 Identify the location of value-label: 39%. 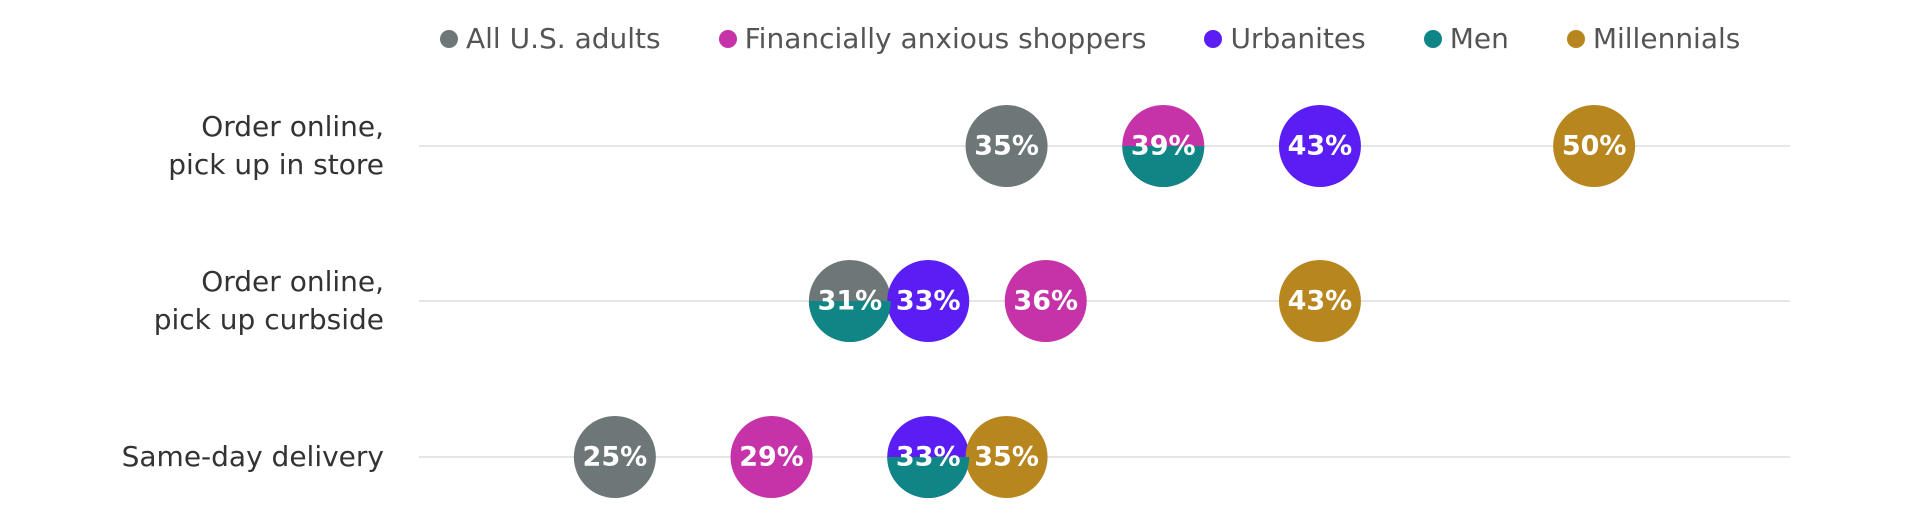
(1163, 146).